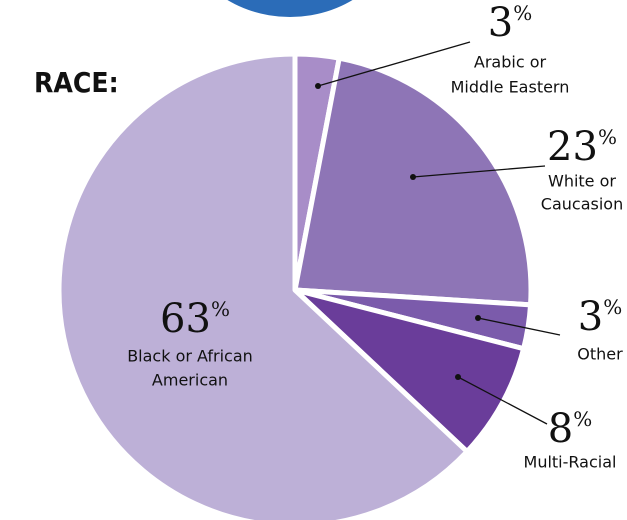  I want to click on chart-title: RACE:, so click(76, 82).